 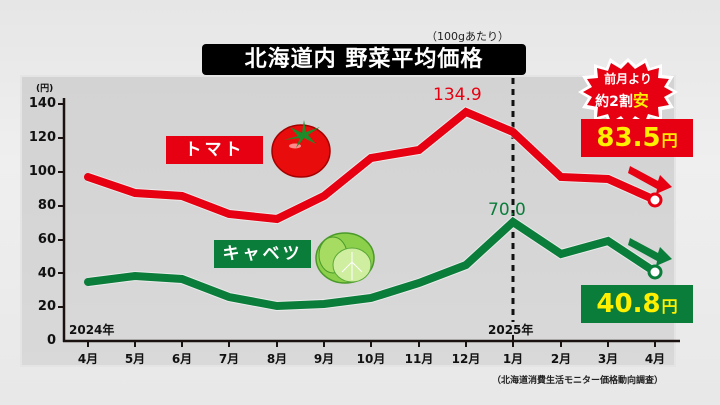 What do you see at coordinates (301, 149) in the screenshot?
I see `tomato-icon` at bounding box center [301, 149].